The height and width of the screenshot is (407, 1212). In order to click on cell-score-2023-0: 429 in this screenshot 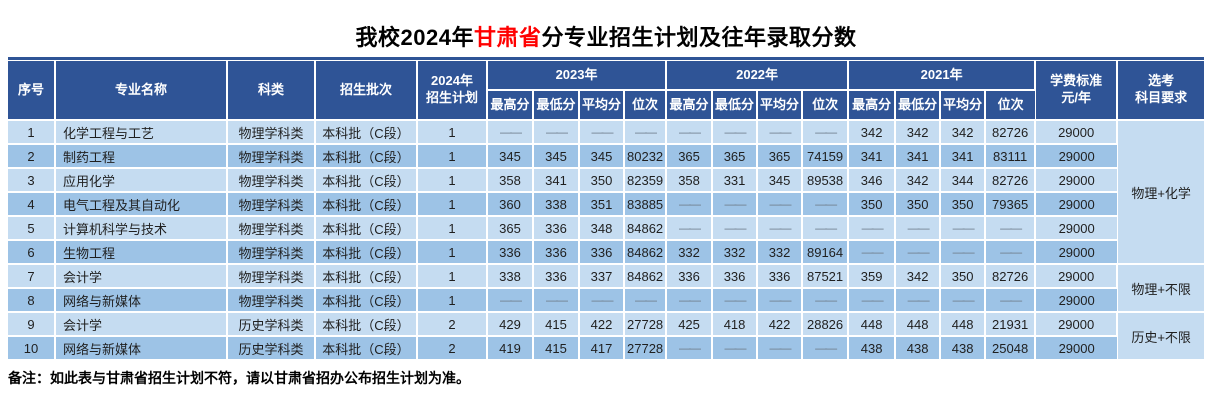, I will do `click(510, 324)`.